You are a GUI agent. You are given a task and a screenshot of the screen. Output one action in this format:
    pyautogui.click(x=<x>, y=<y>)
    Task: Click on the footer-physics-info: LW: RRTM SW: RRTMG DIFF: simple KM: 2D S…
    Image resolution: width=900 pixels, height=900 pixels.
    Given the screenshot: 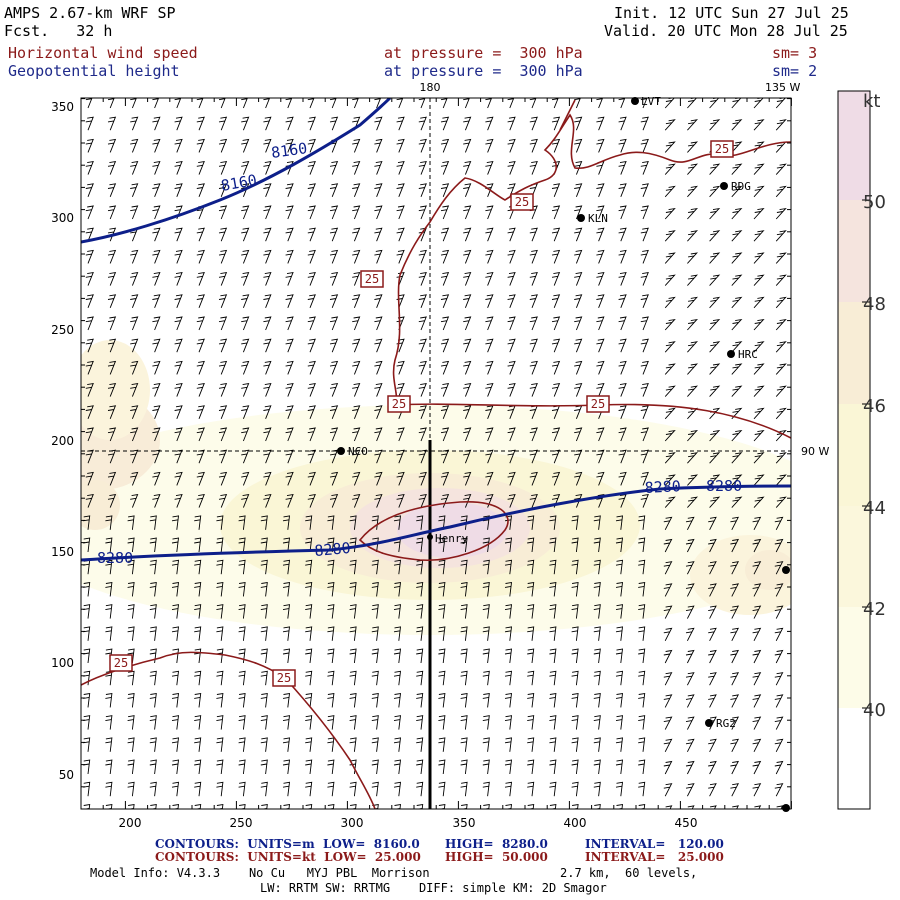 What is the action you would take?
    pyautogui.click(x=433, y=888)
    